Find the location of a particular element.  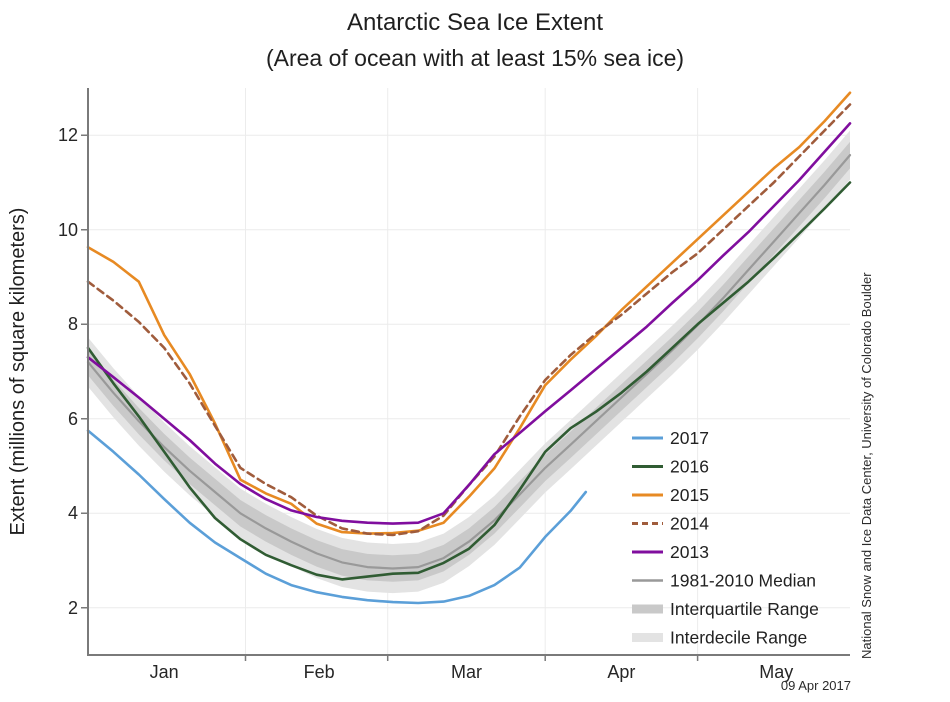

x-axis-month-labels: Jan Feb Mar Apr May is located at coordinates (472, 672).